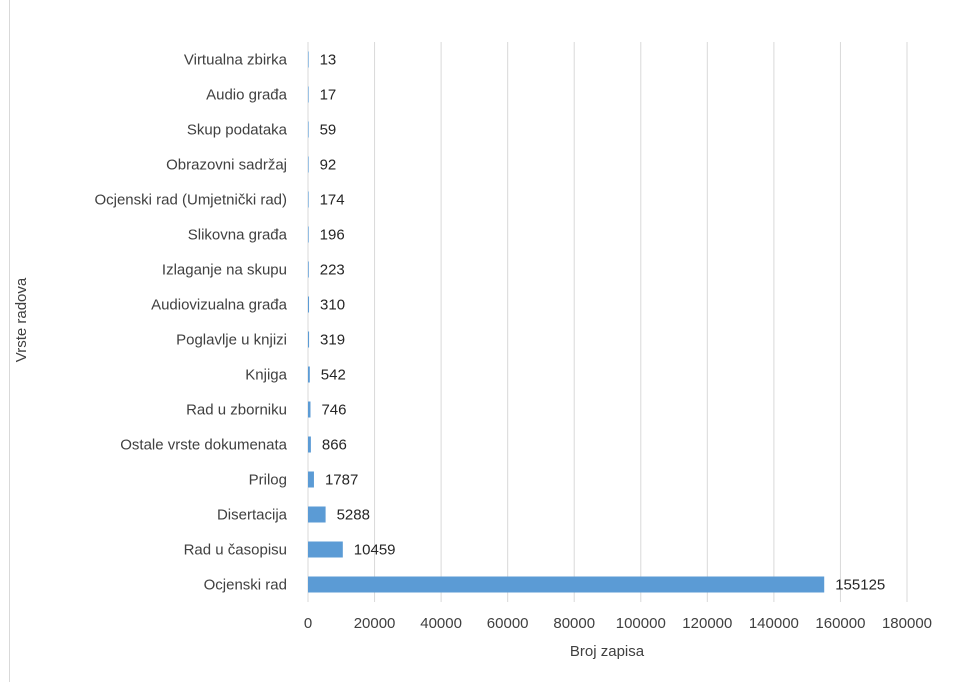  Describe the element at coordinates (268, 480) in the screenshot. I see `category-label-12: Prilog` at that location.